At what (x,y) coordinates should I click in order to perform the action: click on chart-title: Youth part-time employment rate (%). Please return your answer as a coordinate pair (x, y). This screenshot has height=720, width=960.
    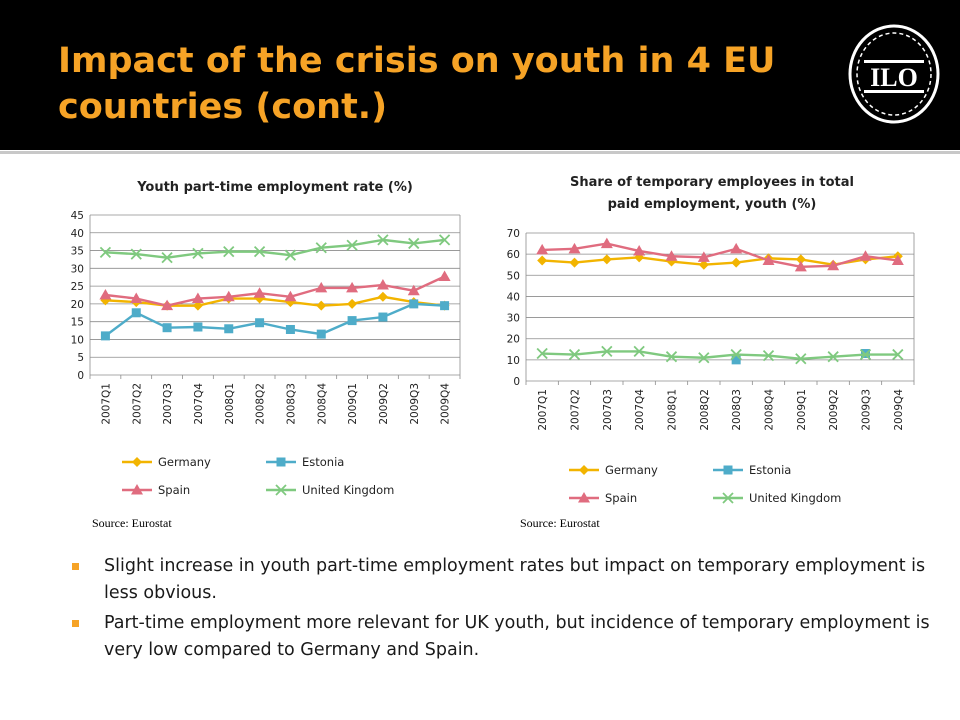
    Looking at the image, I should click on (274, 187).